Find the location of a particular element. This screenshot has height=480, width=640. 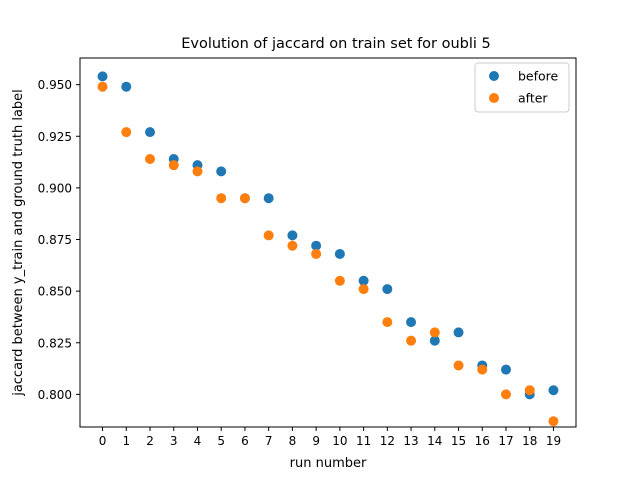

y-axis: 0.800 0.825 0.850 0.875 0.900 0.925 0.950 is located at coordinates (59, 240).